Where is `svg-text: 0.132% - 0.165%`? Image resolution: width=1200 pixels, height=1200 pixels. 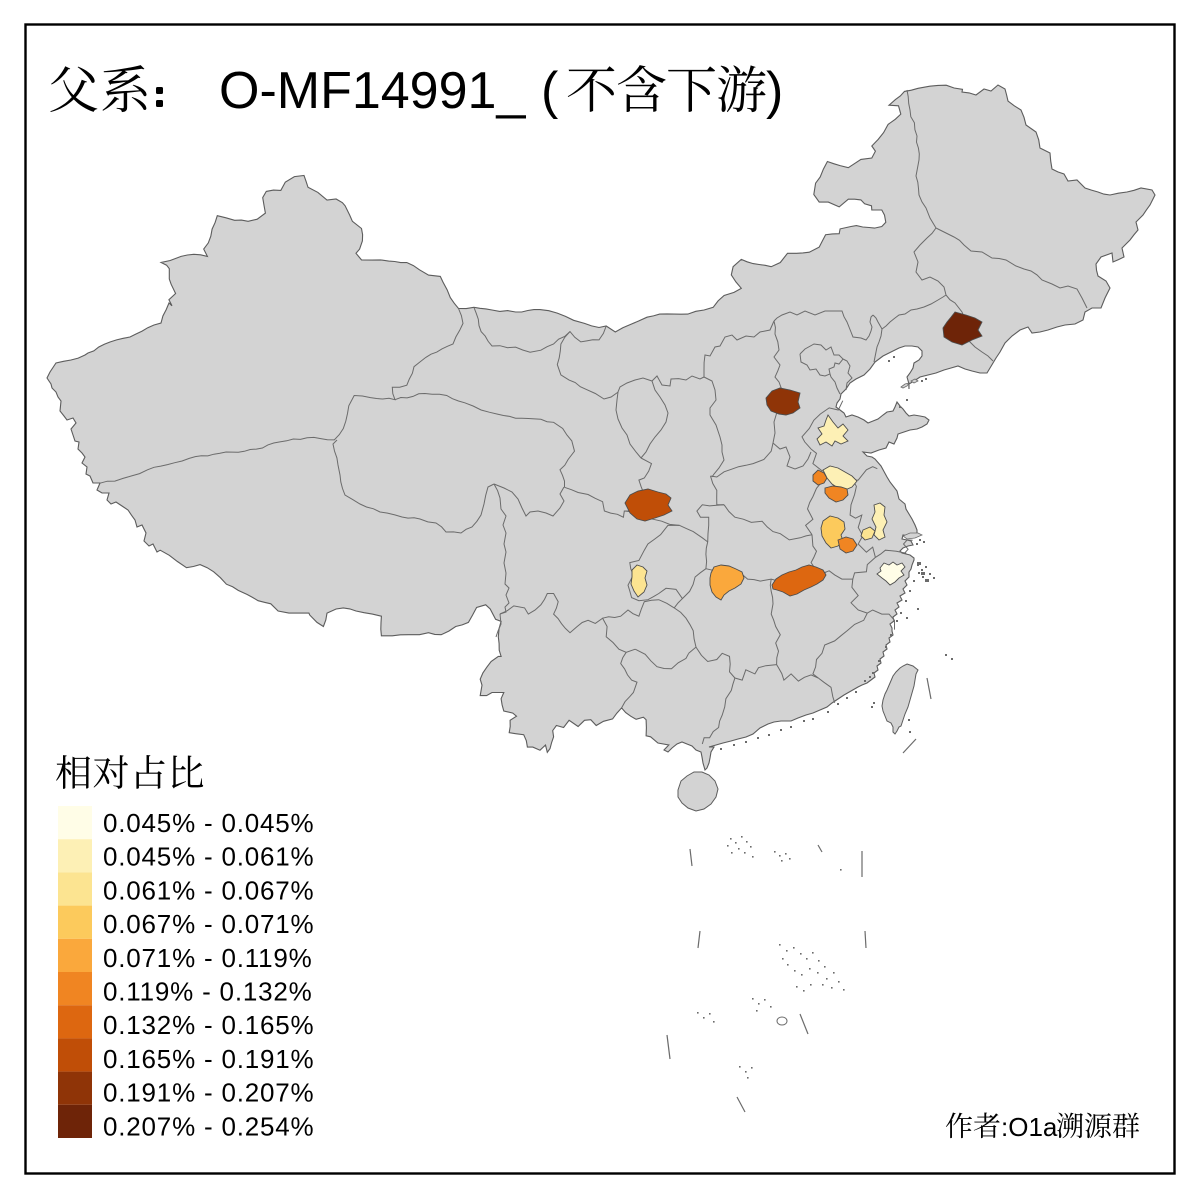 svg-text: 0.132% - 0.165% is located at coordinates (208, 1025).